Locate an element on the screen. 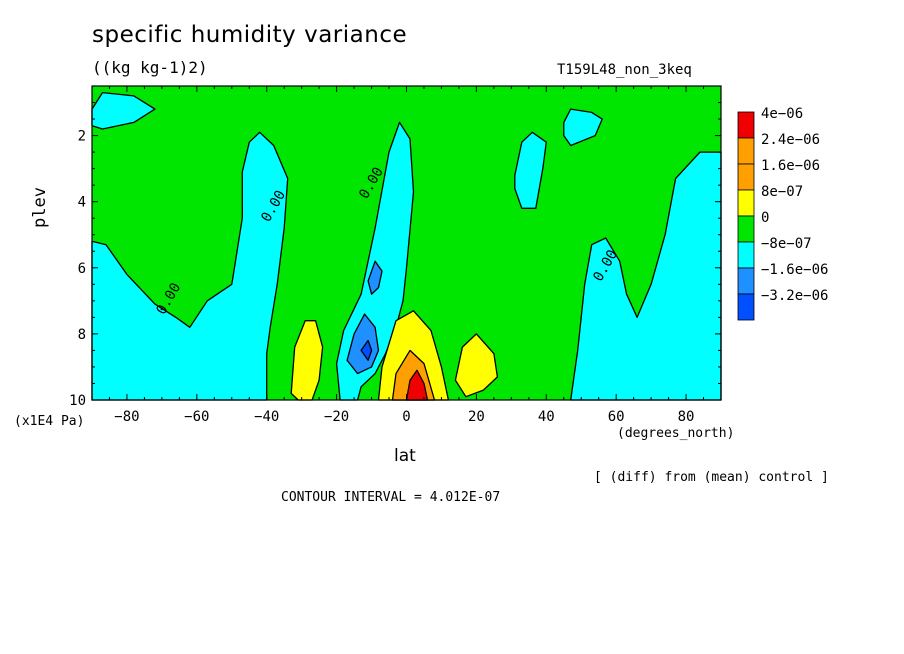 The width and height of the screenshot is (904, 654). region-negative-blue-upper is located at coordinates (375, 277).